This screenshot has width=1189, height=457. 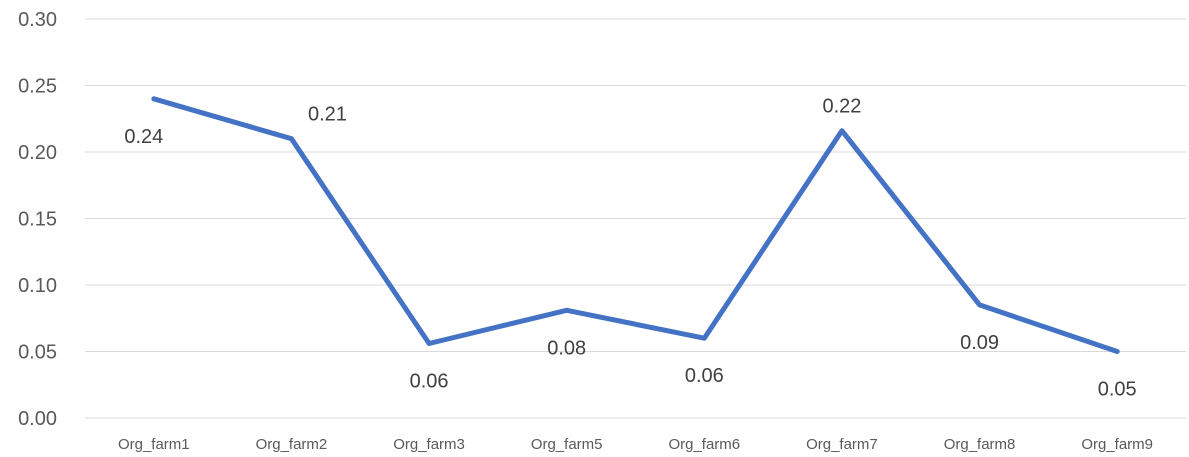 I want to click on y-tick-label: 0.20, so click(x=37, y=153).